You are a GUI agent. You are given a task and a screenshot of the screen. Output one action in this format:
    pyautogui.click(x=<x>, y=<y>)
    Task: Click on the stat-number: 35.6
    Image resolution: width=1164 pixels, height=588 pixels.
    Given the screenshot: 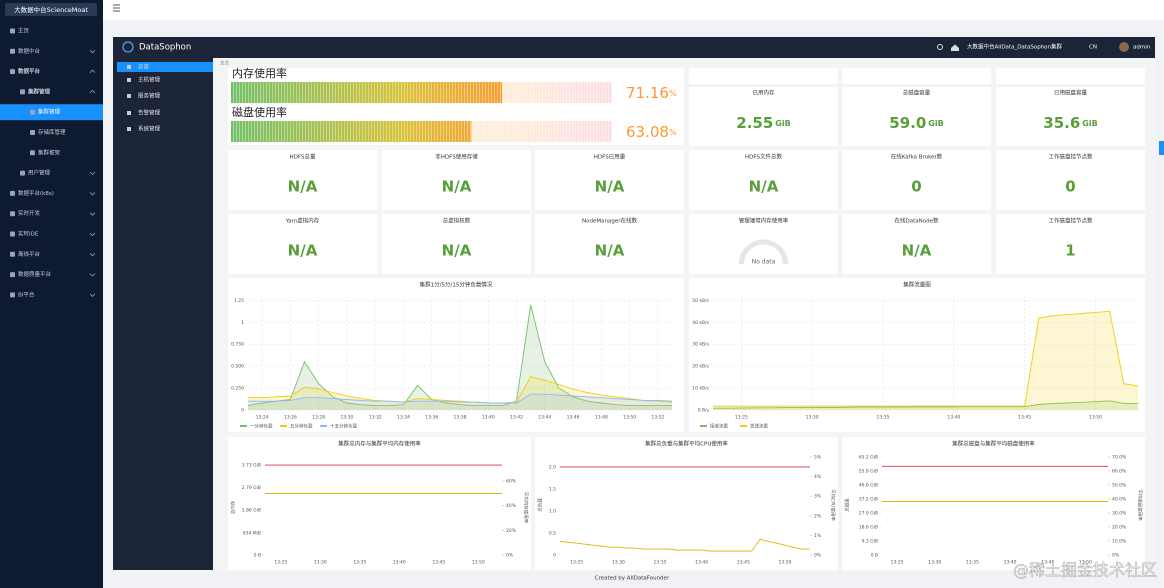 What is the action you would take?
    pyautogui.click(x=1061, y=123)
    